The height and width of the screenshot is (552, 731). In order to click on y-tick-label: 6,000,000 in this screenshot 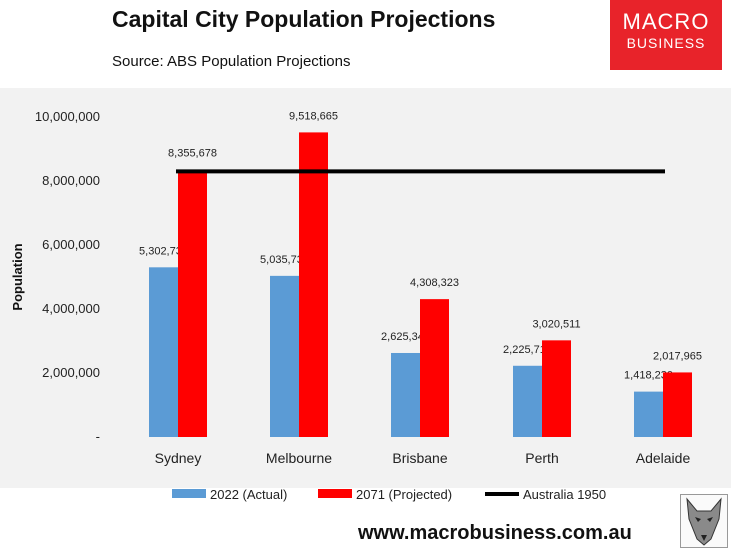, I will do `click(71, 244)`.